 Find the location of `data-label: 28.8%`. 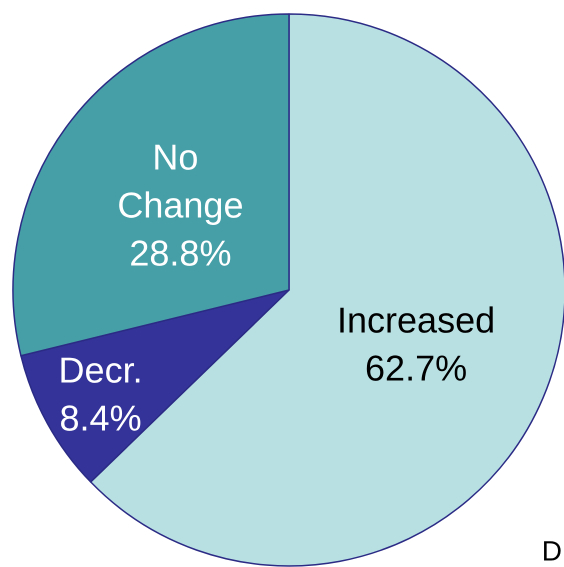

data-label: 28.8% is located at coordinates (180, 253).